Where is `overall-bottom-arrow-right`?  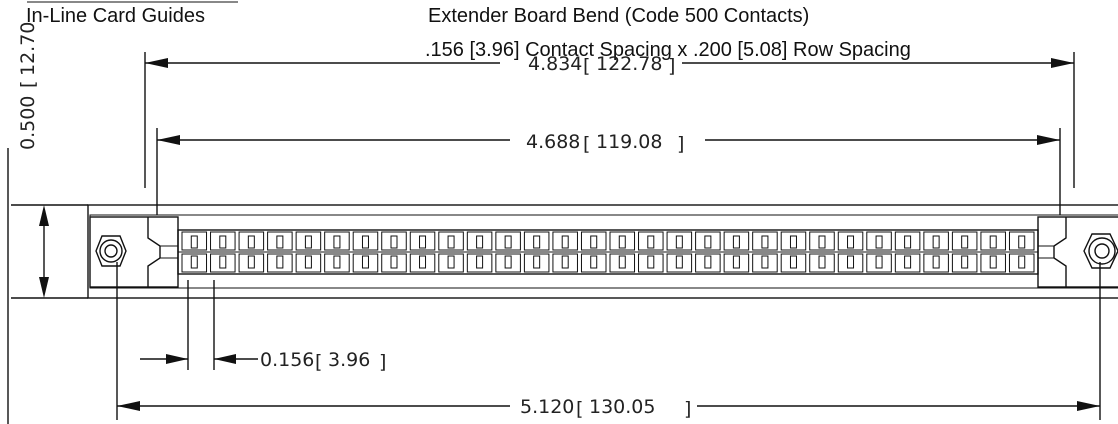
overall-bottom-arrow-right is located at coordinates (1088, 406).